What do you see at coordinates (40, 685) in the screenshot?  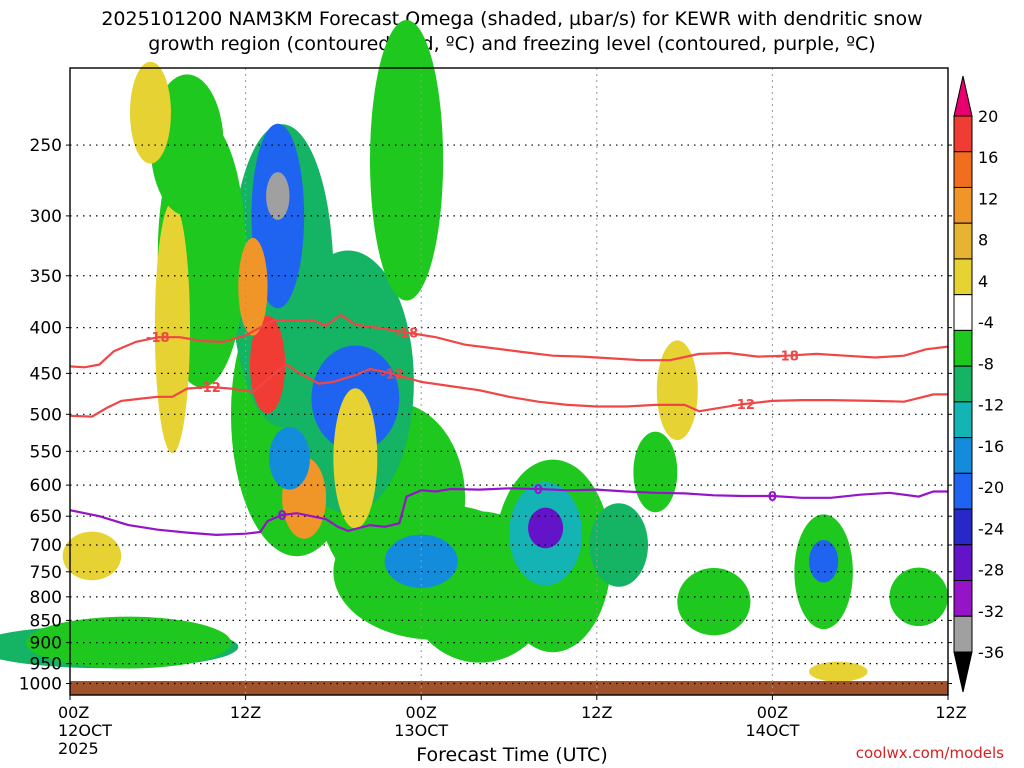 I see `y-tick-label-1000: 1000` at bounding box center [40, 685].